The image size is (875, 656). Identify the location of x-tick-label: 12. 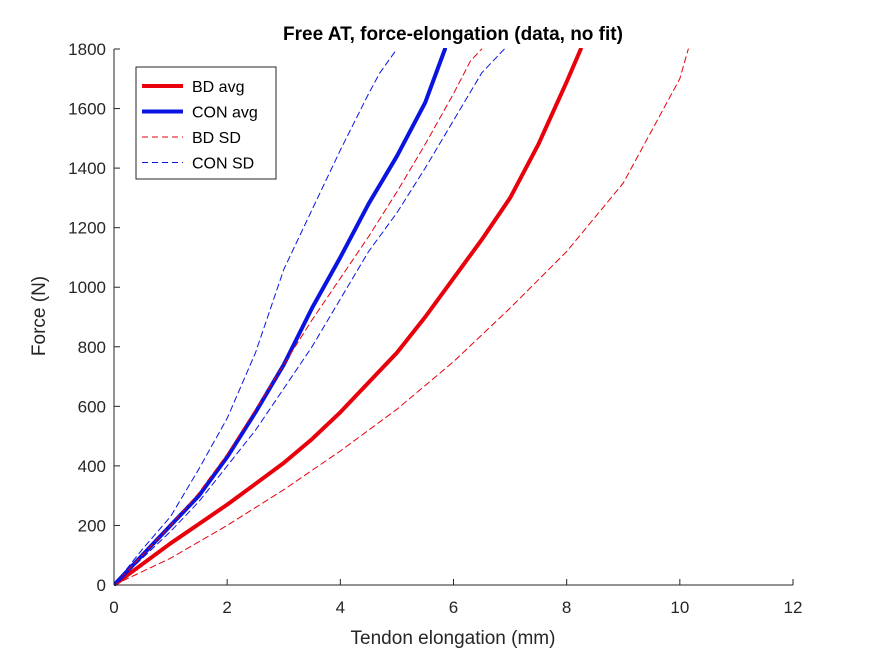
(793, 607).